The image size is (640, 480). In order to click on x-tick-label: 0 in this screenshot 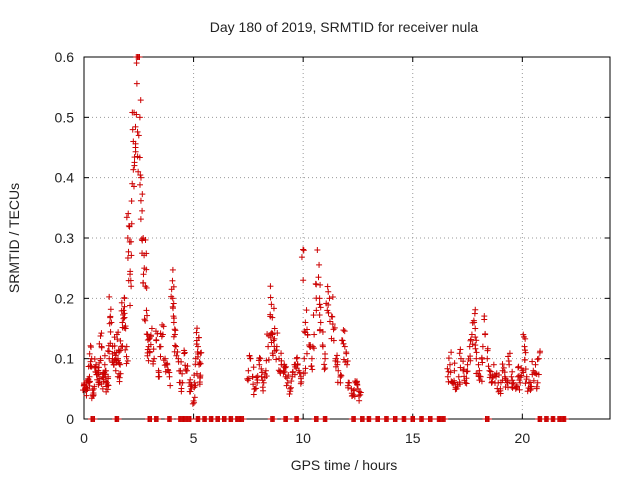, I will do `click(84, 438)`.